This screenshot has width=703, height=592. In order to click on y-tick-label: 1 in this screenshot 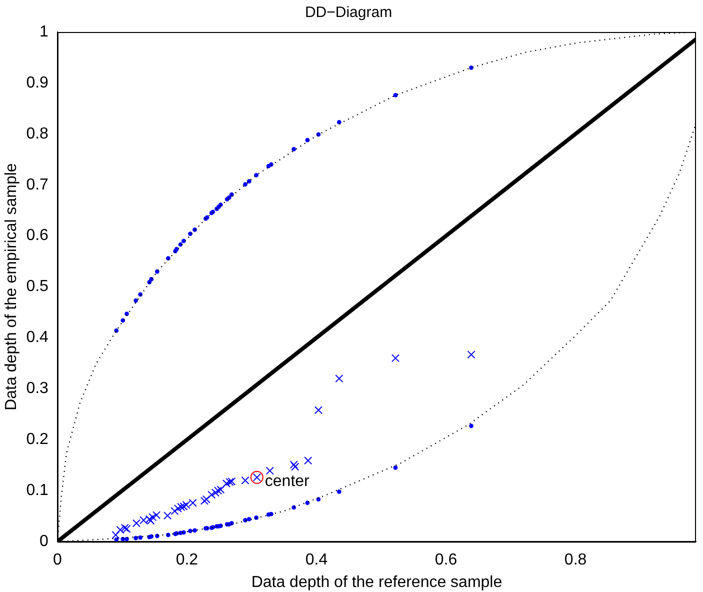, I will do `click(44, 31)`.